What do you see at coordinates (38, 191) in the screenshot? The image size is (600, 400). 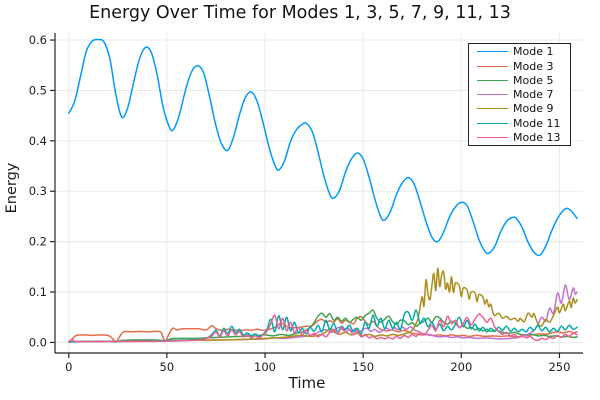 I see `y-tick-label: 0.3` at bounding box center [38, 191].